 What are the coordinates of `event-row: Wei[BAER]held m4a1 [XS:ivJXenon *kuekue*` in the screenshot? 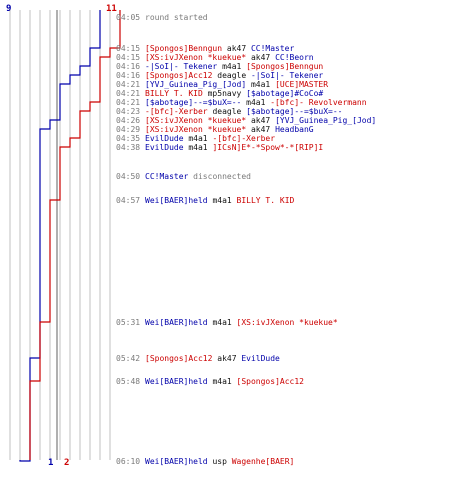 It's located at (241, 322).